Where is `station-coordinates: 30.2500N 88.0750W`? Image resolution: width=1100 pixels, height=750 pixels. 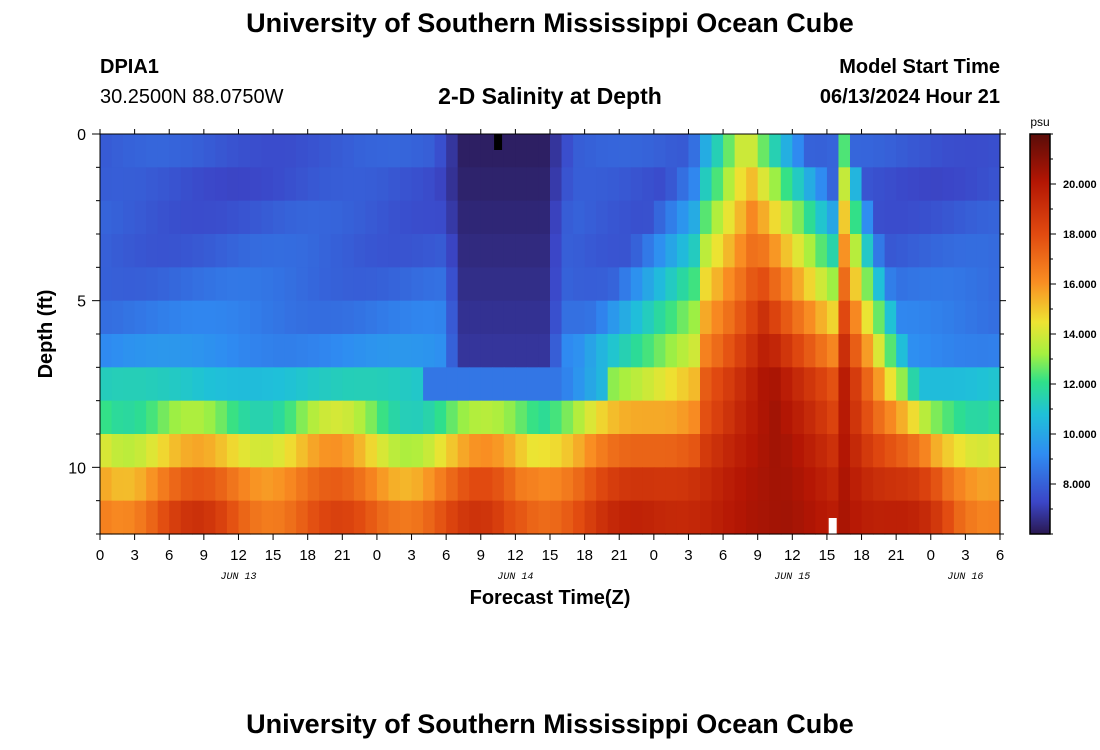
station-coordinates: 30.2500N 88.0750W is located at coordinates (192, 97).